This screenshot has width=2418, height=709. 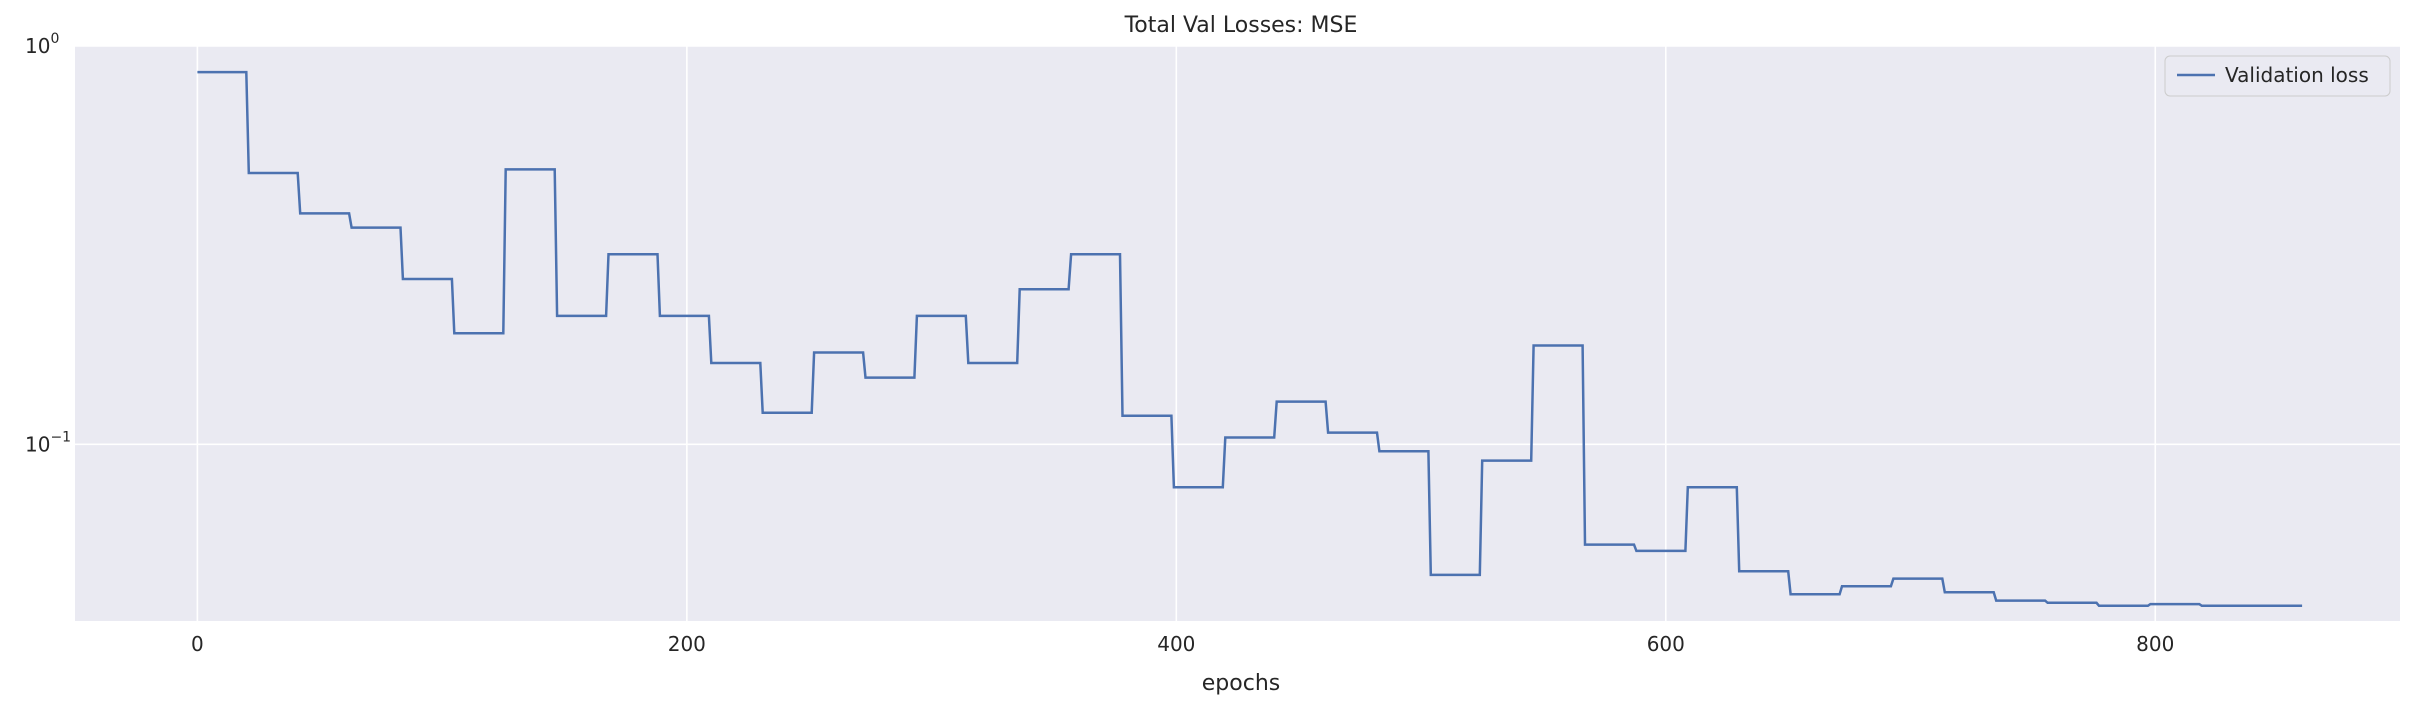 What do you see at coordinates (687, 644) in the screenshot?
I see `x-tick-label-200: 200` at bounding box center [687, 644].